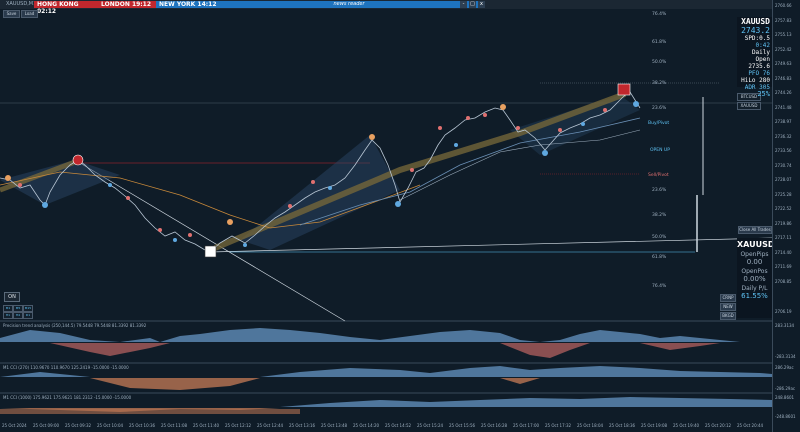  Describe the element at coordinates (129, 4) in the screenshot. I see `session-london: LONDON 19:12` at that location.